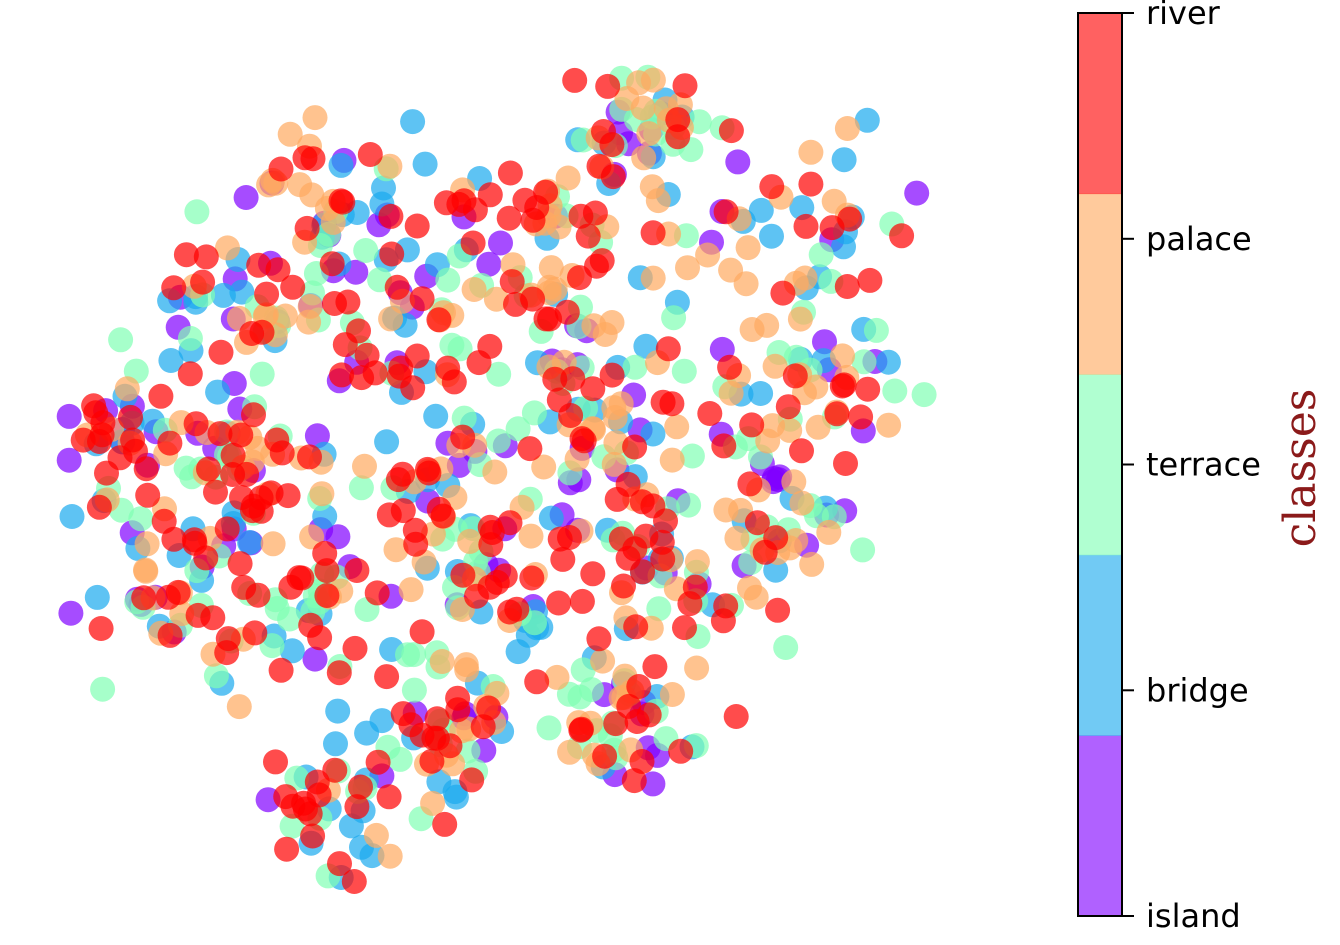  What do you see at coordinates (1203, 465) in the screenshot?
I see `colorbar-tick-label-terrace: terrace` at bounding box center [1203, 465].